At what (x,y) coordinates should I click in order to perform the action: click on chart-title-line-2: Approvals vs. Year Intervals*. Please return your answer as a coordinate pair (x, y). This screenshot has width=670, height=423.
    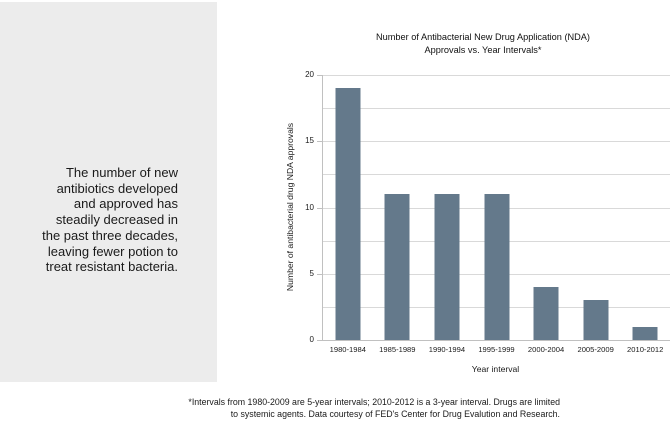
    Looking at the image, I should click on (483, 50).